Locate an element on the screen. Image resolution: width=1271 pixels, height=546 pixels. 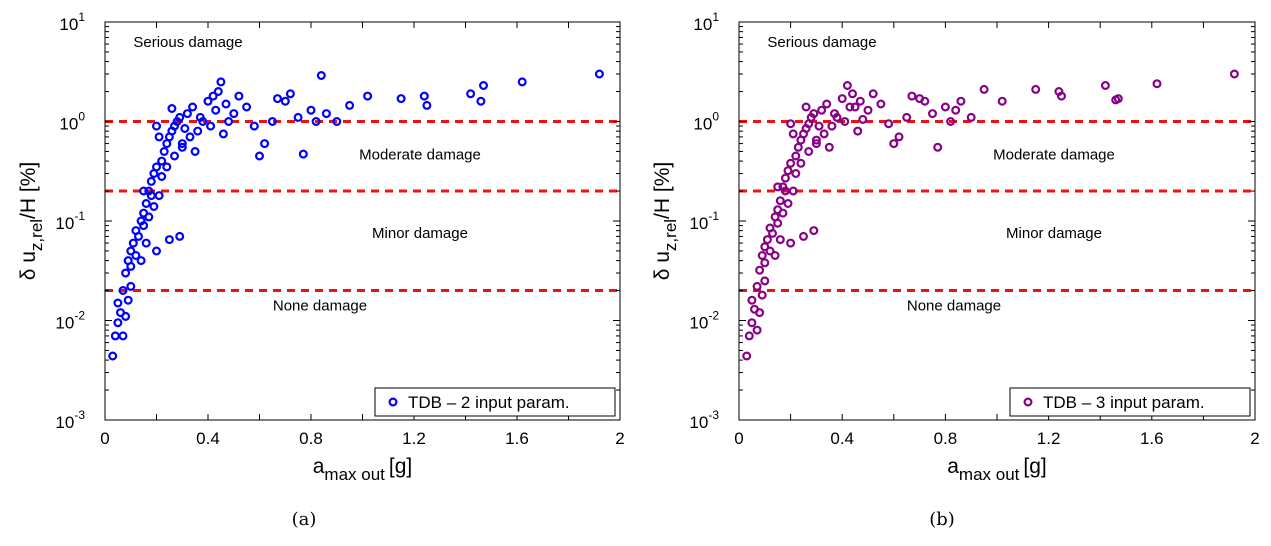
x-tick-label: 0 is located at coordinates (738, 438).